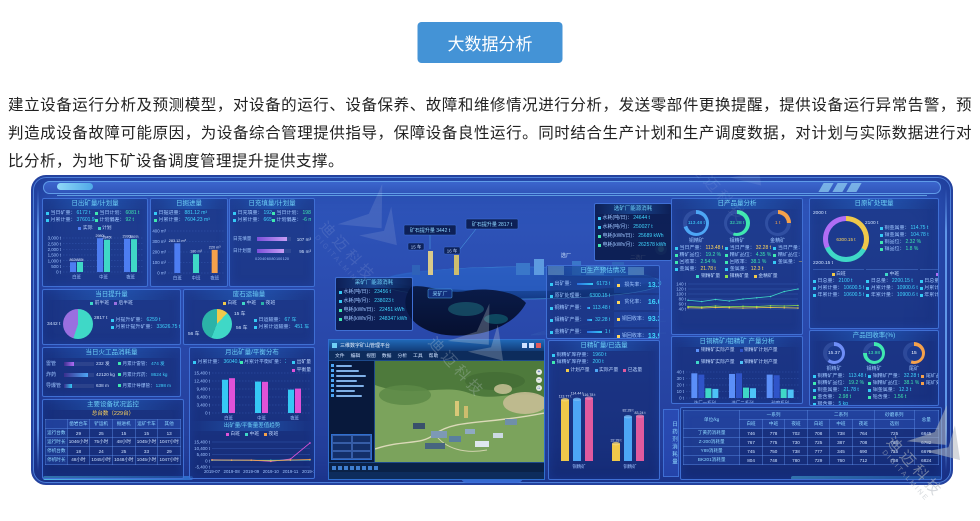 The width and height of the screenshot is (980, 521). What do you see at coordinates (111, 303) in the screenshot?
I see `chart-legend: 前半班 后半班` at bounding box center [111, 303].